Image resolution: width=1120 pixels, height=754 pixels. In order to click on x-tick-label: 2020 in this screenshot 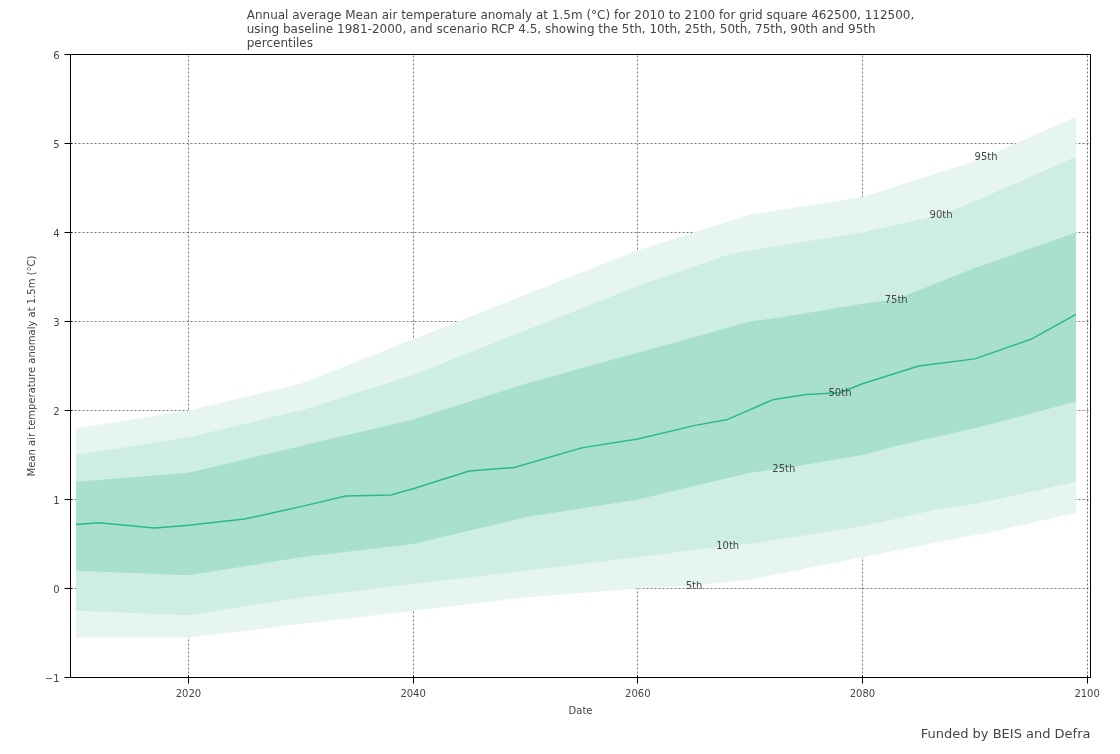, I will do `click(188, 693)`.